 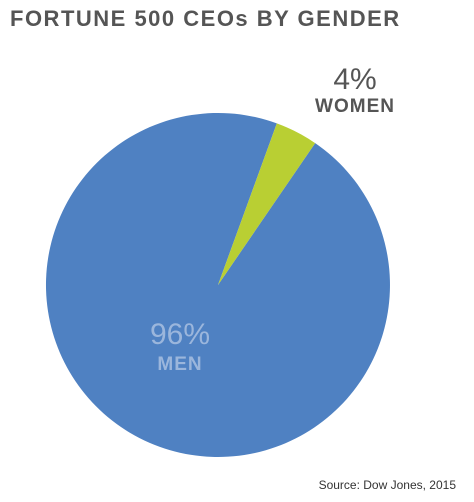 What do you see at coordinates (387, 485) in the screenshot?
I see `source-note: Source: Dow Jones, 2015` at bounding box center [387, 485].